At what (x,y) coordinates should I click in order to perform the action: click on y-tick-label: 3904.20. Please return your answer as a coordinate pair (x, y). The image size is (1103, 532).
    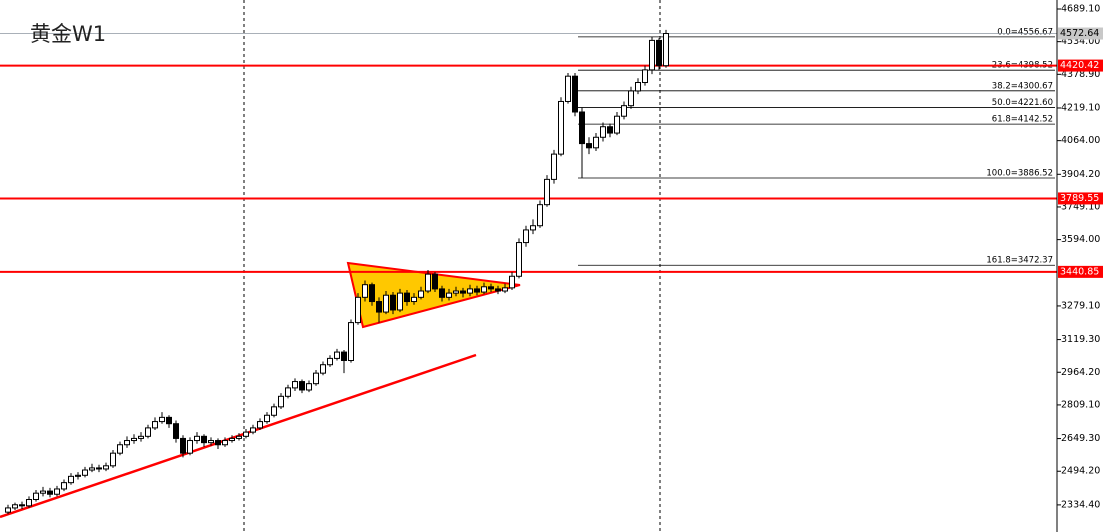
    Looking at the image, I should click on (1080, 174).